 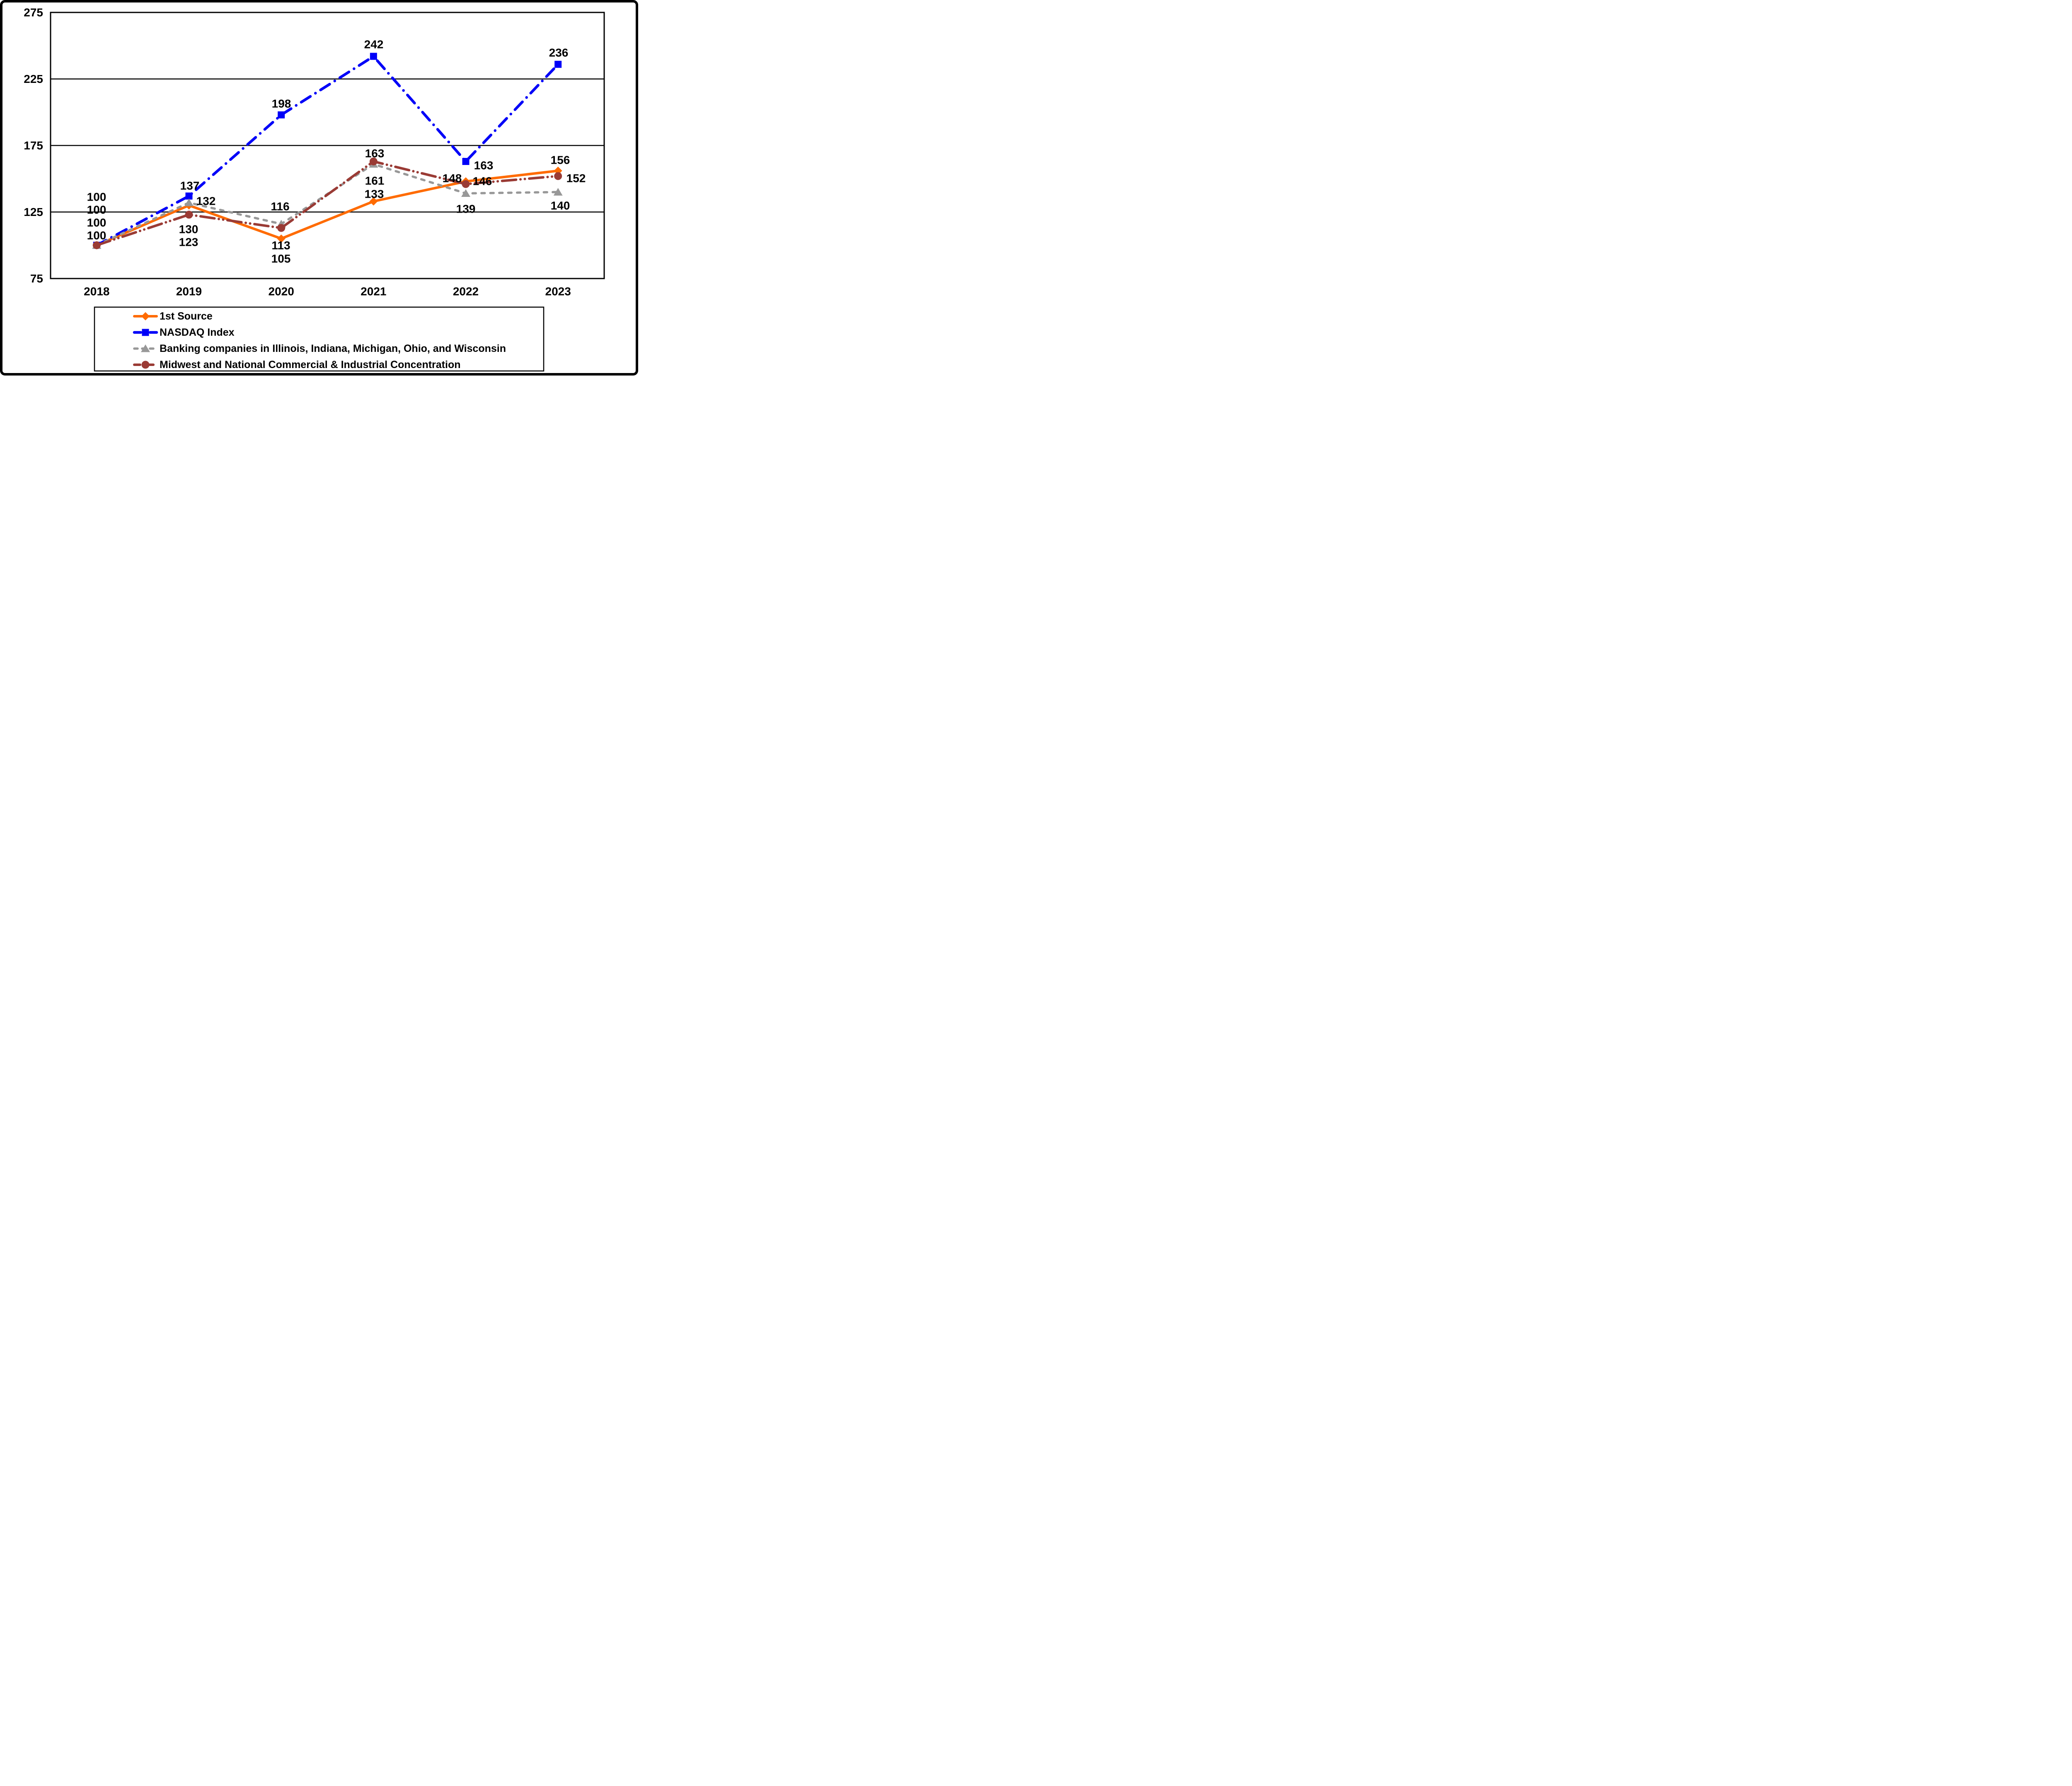 What do you see at coordinates (373, 162) in the screenshot?
I see `midwest-ci-marker-2021` at bounding box center [373, 162].